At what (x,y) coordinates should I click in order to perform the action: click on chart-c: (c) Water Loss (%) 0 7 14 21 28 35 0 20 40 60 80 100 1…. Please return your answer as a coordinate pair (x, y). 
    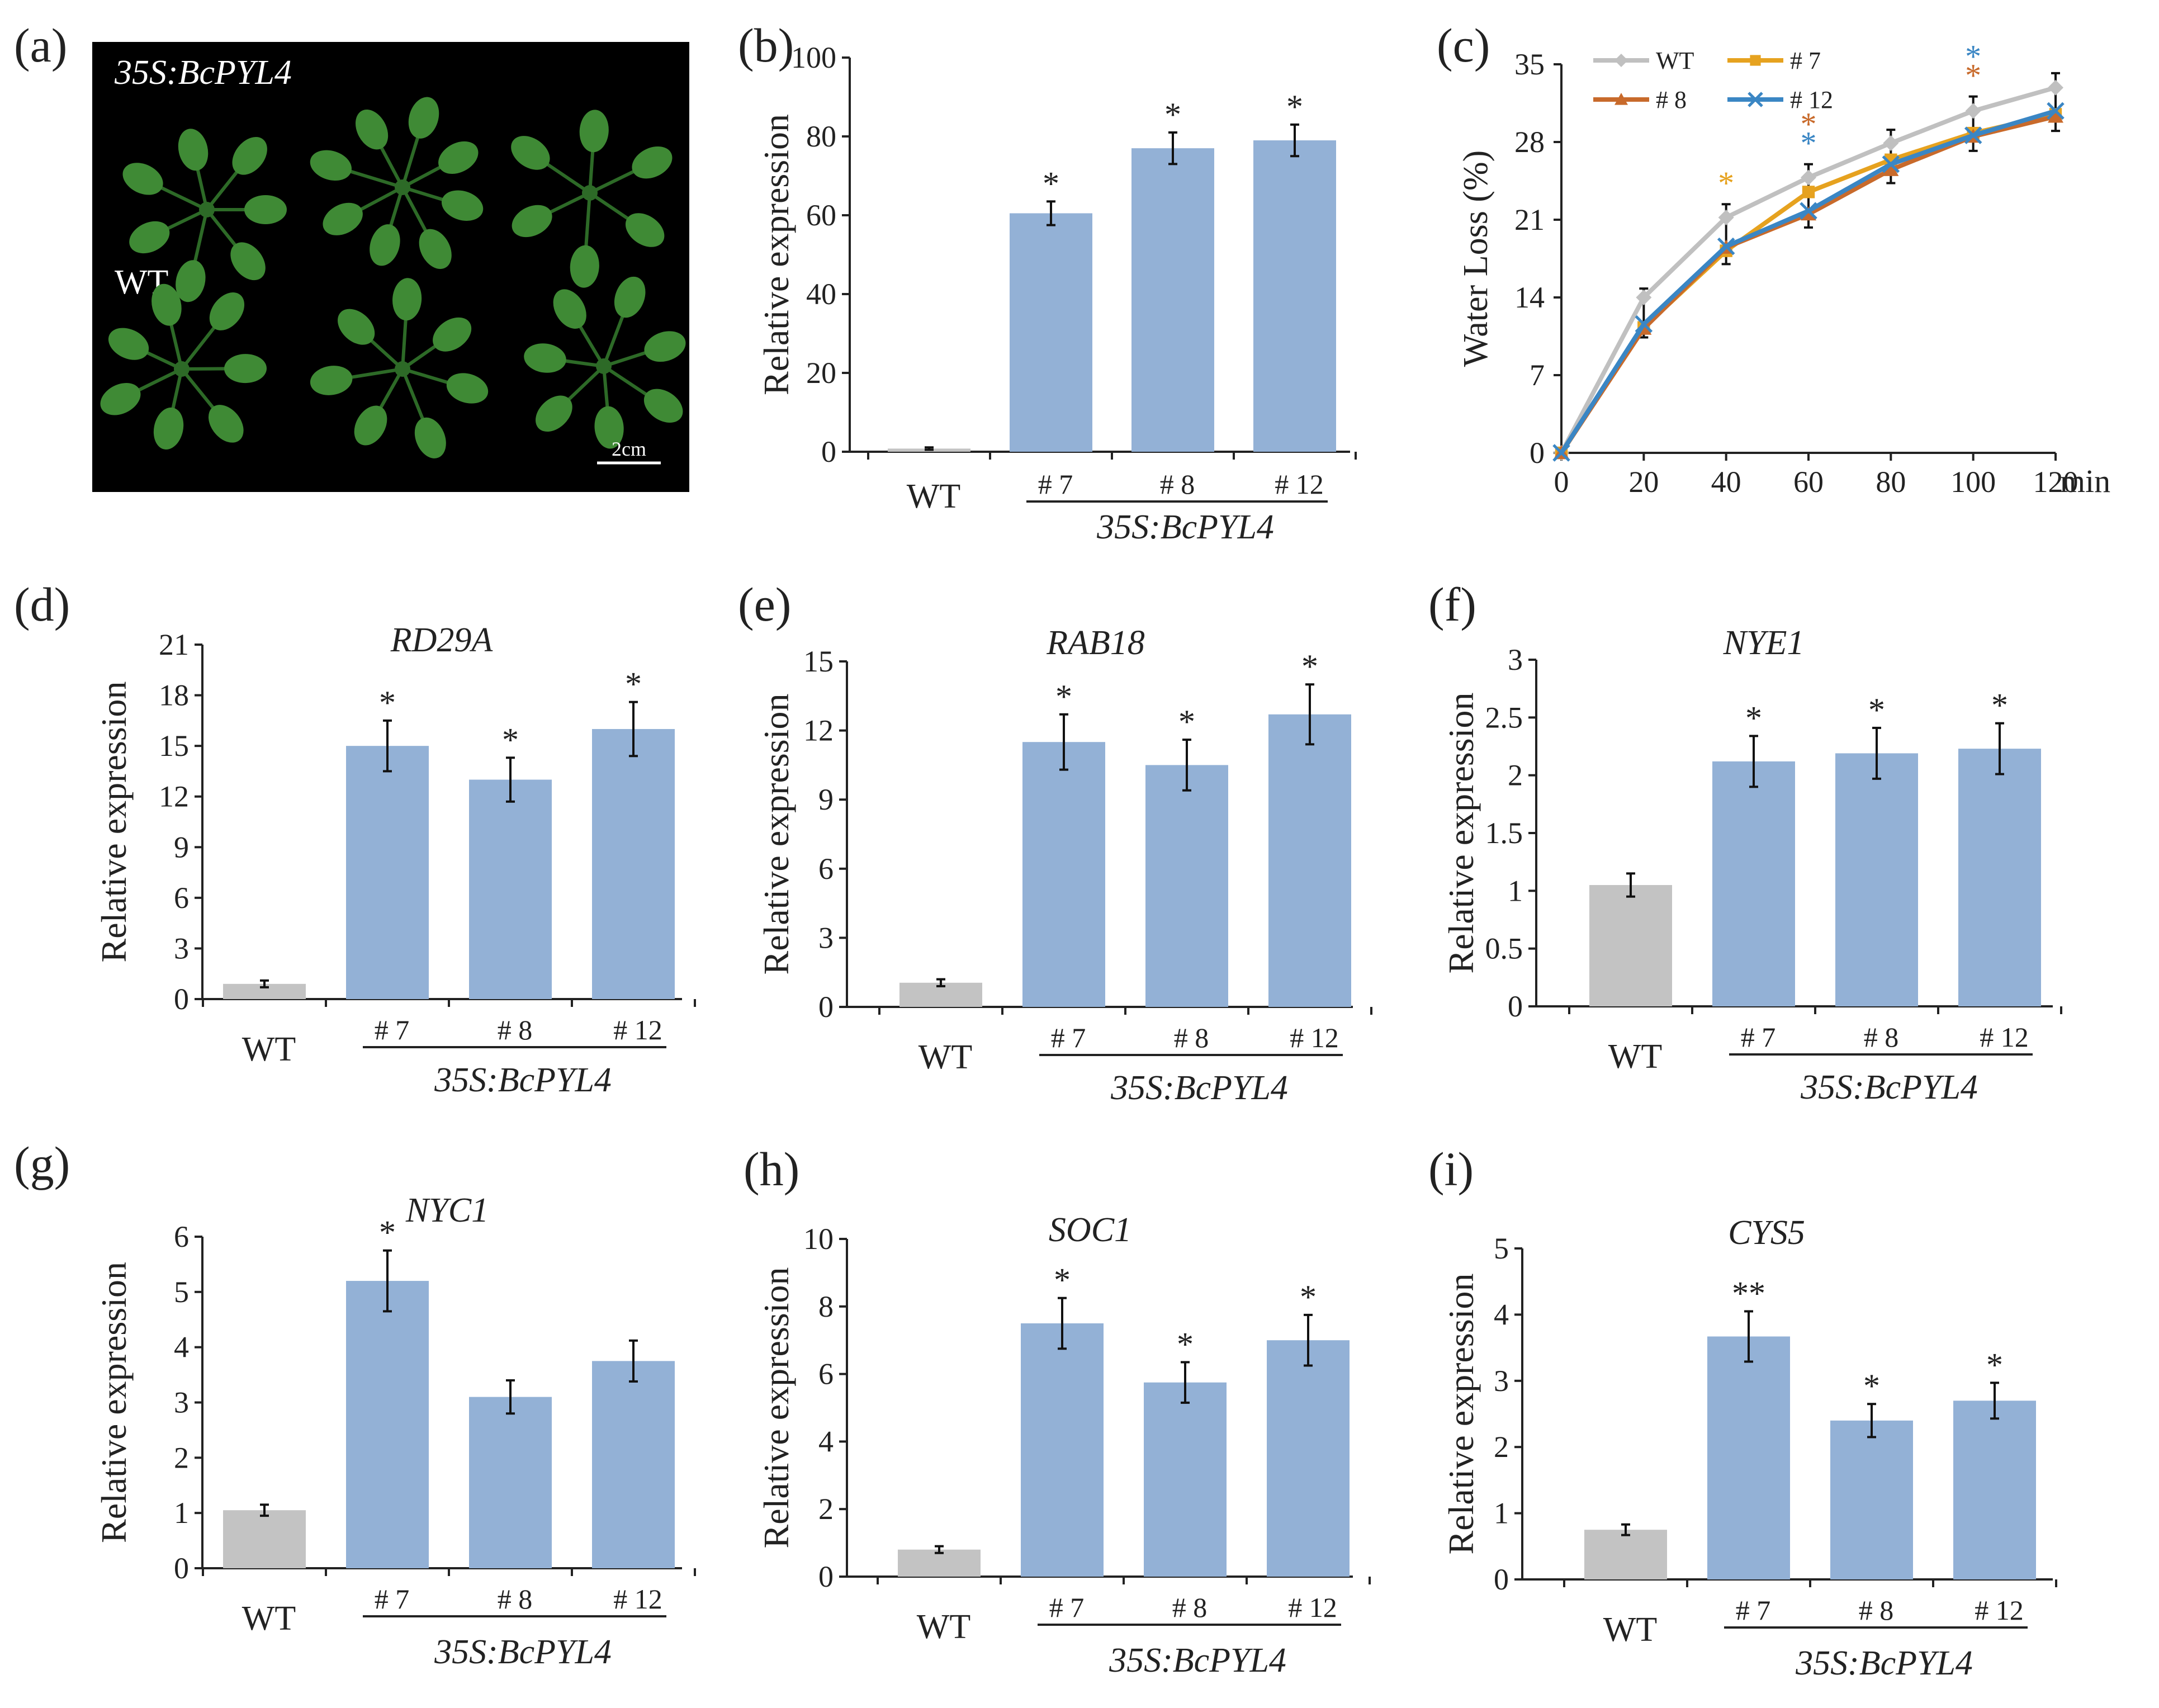
    Looking at the image, I should click on (1773, 258).